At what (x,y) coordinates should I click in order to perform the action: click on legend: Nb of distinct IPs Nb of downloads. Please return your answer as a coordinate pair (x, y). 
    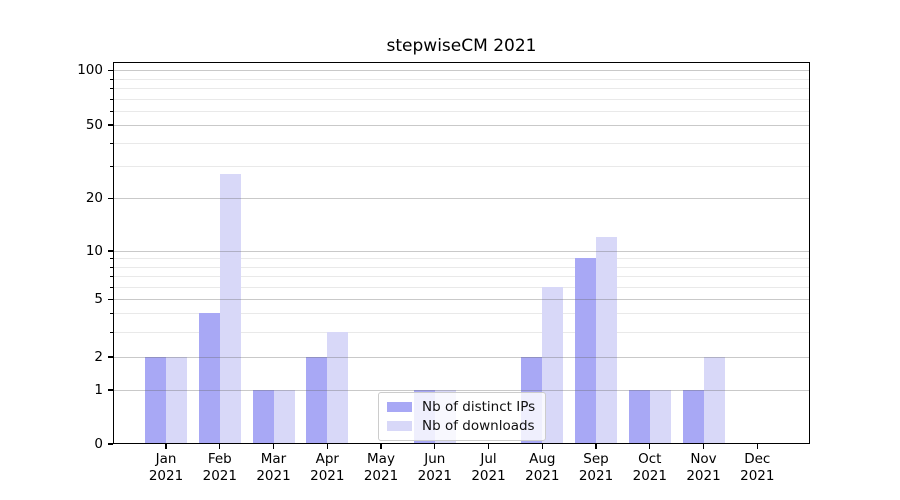
    Looking at the image, I should click on (462, 416).